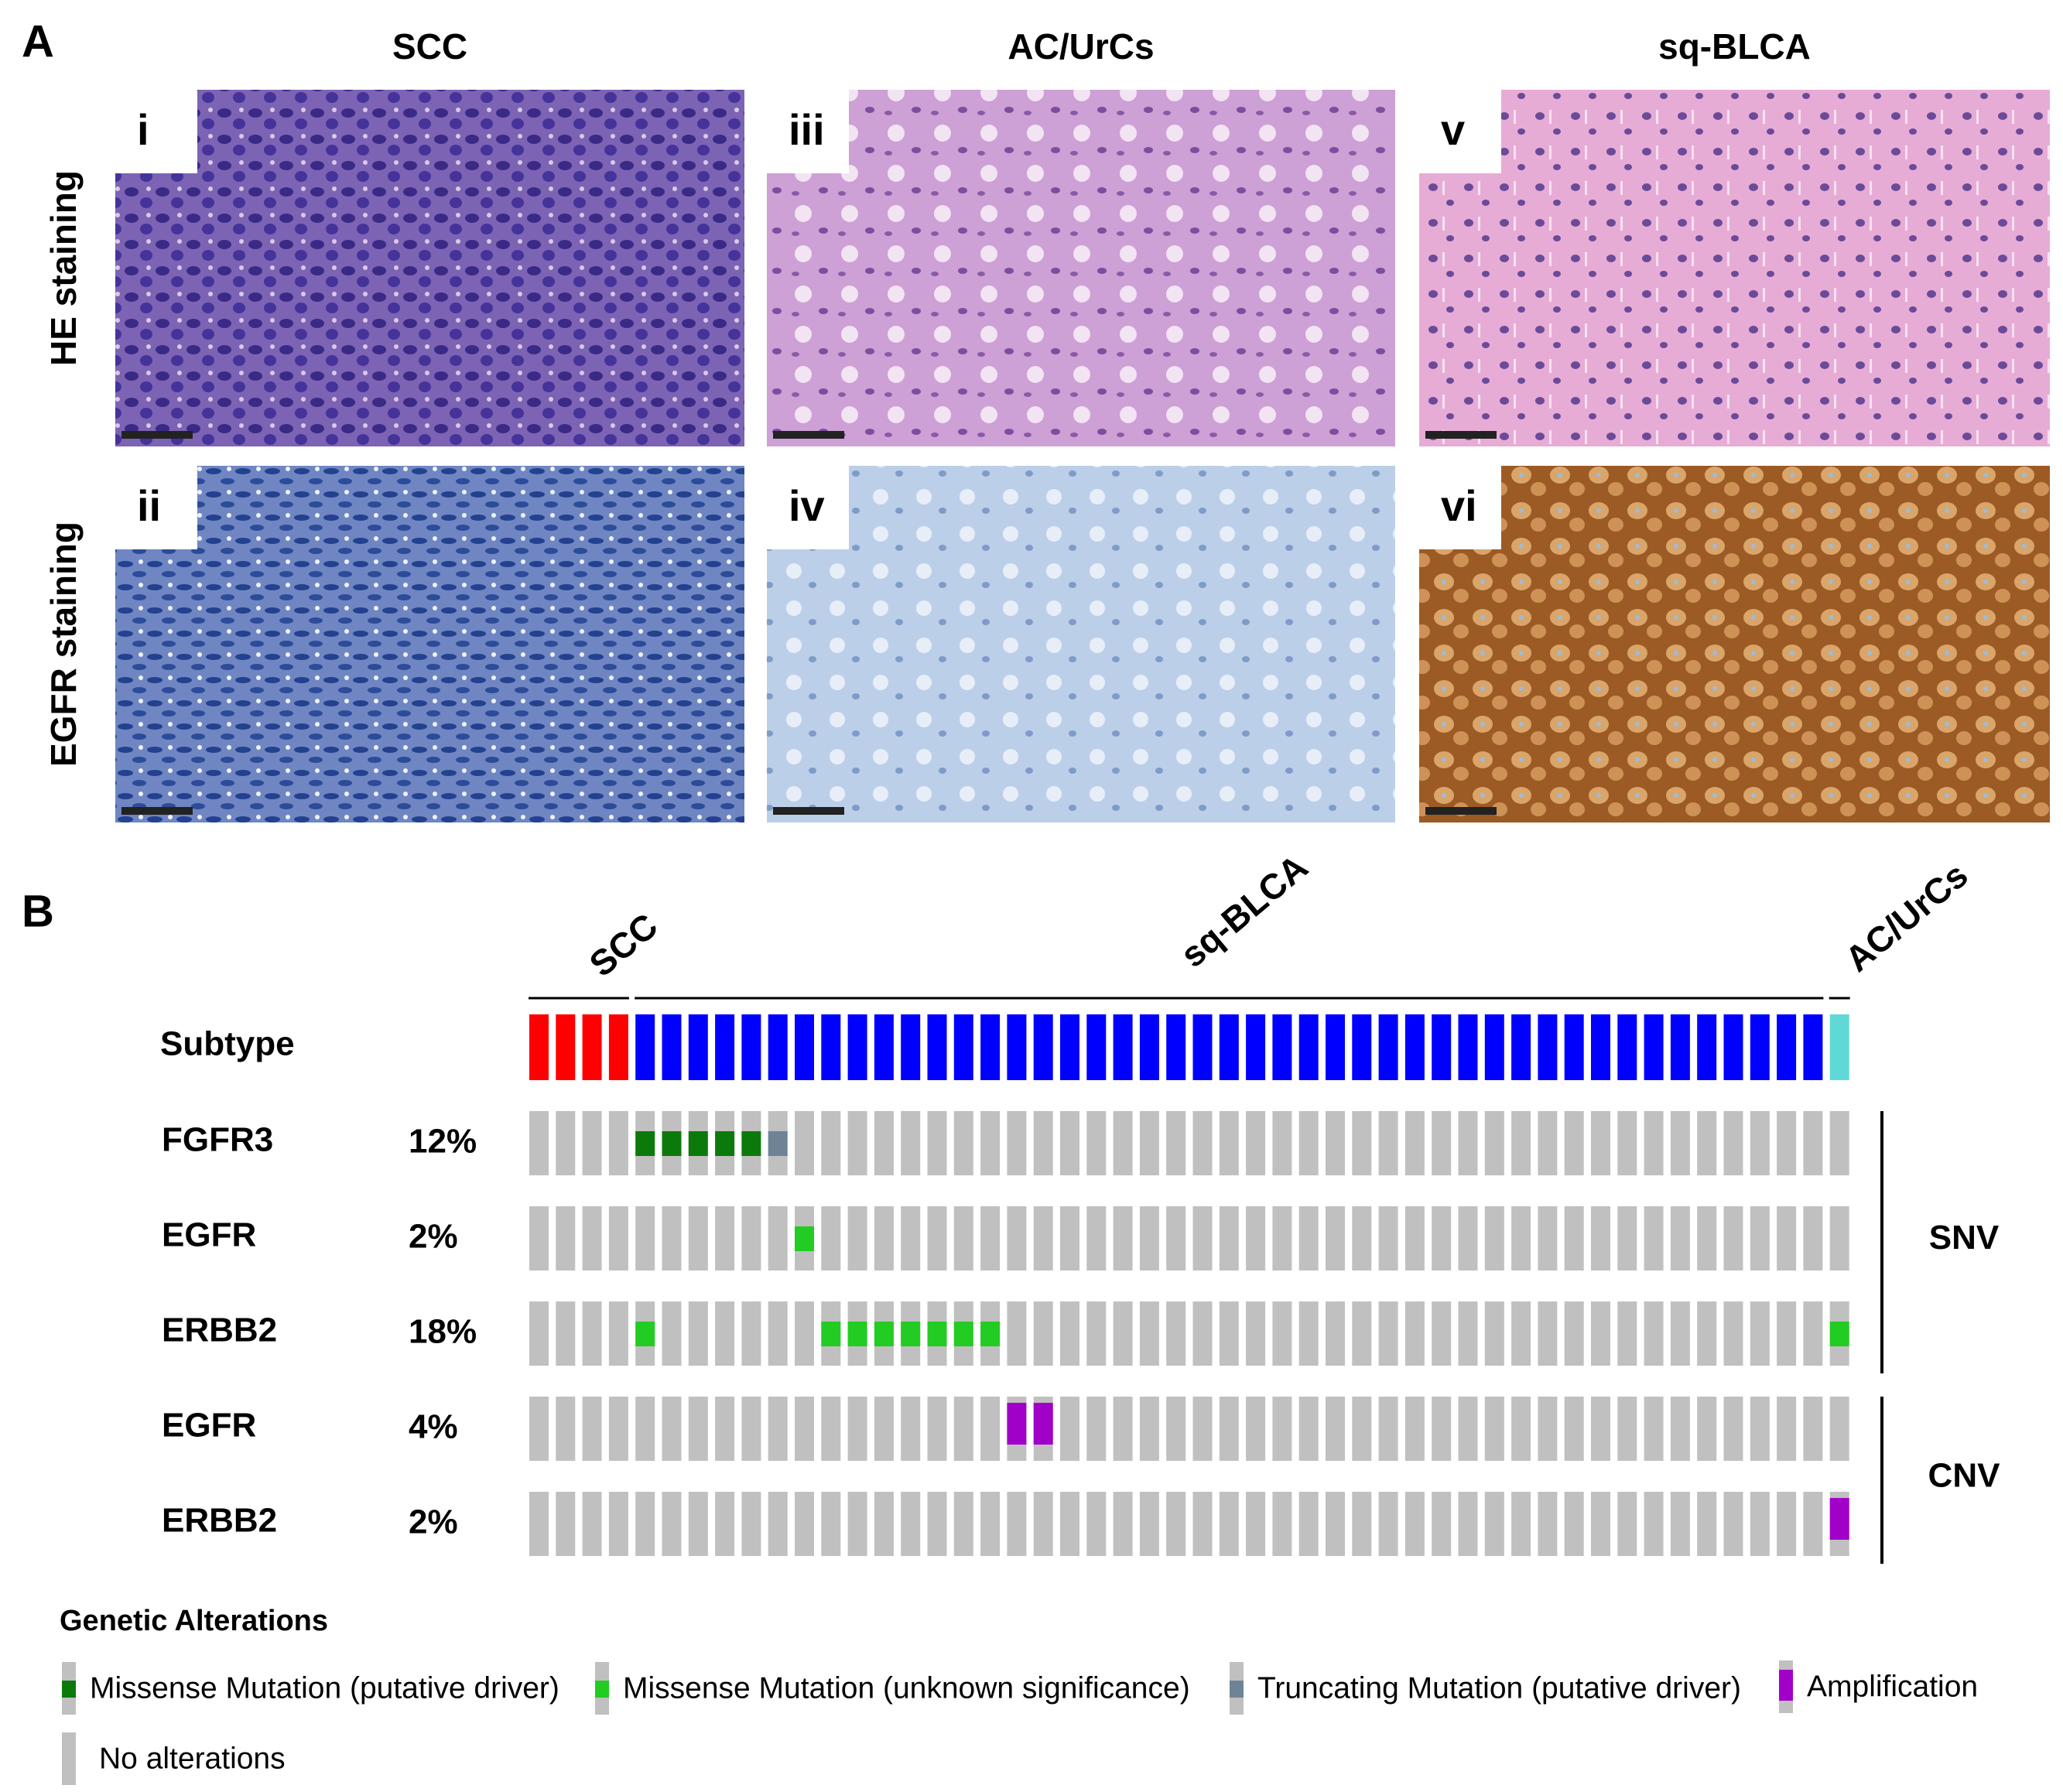 Image resolution: width=2063 pixels, height=1792 pixels. Describe the element at coordinates (63, 644) in the screenshot. I see `row-header: EGFR staining` at that location.